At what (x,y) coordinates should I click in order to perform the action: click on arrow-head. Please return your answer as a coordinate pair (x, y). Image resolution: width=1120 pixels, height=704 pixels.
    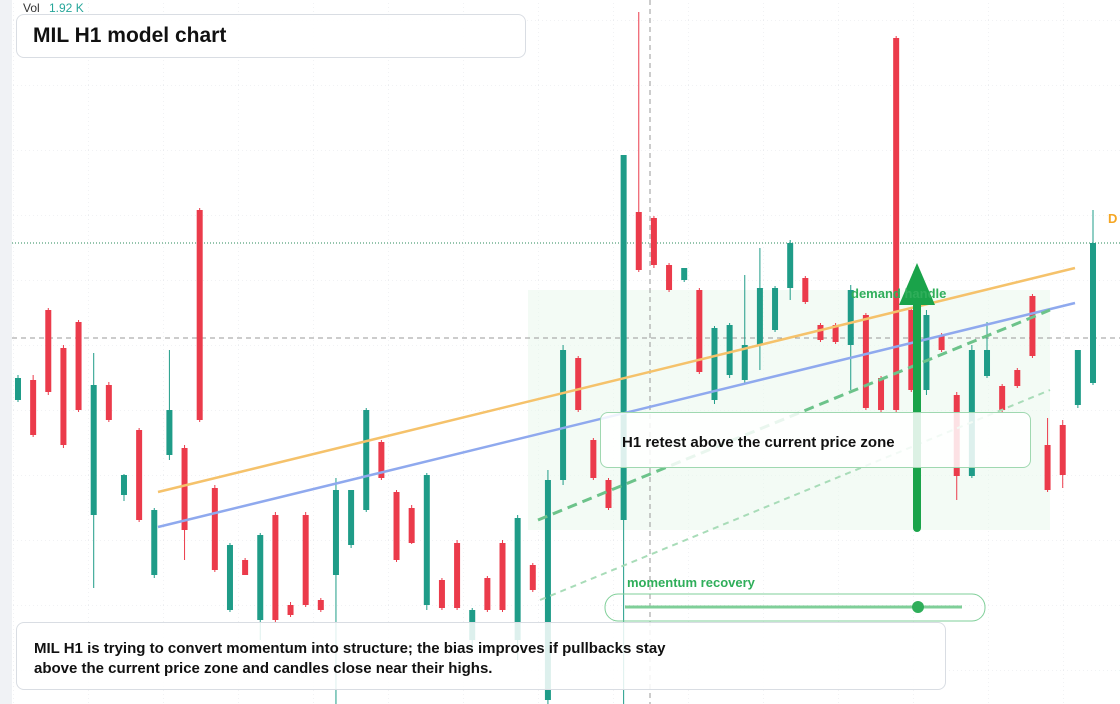
    Looking at the image, I should click on (917, 284).